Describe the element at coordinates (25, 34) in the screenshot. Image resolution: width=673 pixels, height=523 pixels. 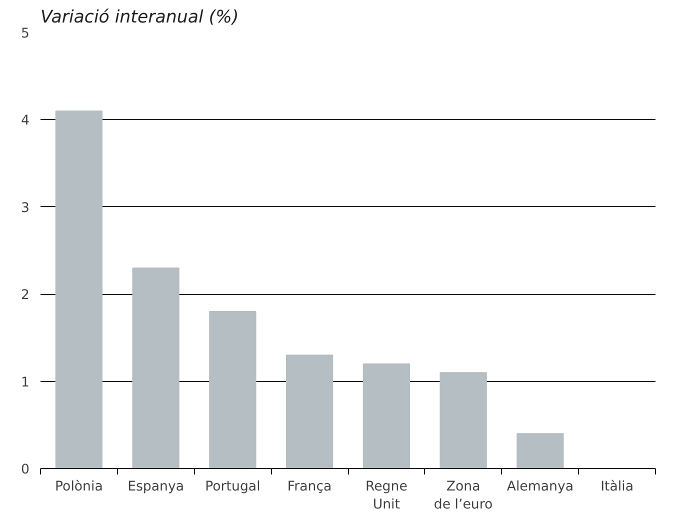
I see `y-tick-label: 5` at that location.